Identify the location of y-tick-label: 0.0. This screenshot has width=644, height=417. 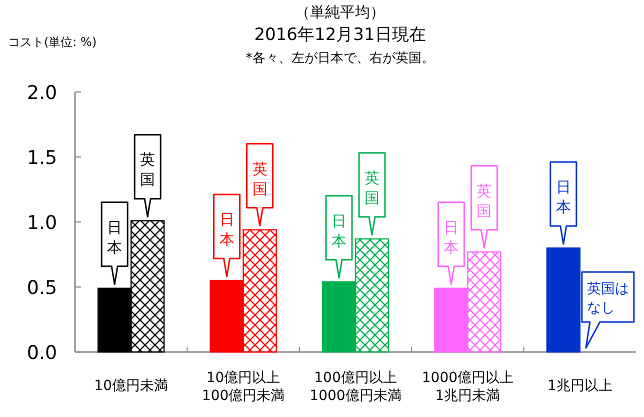
(42, 353).